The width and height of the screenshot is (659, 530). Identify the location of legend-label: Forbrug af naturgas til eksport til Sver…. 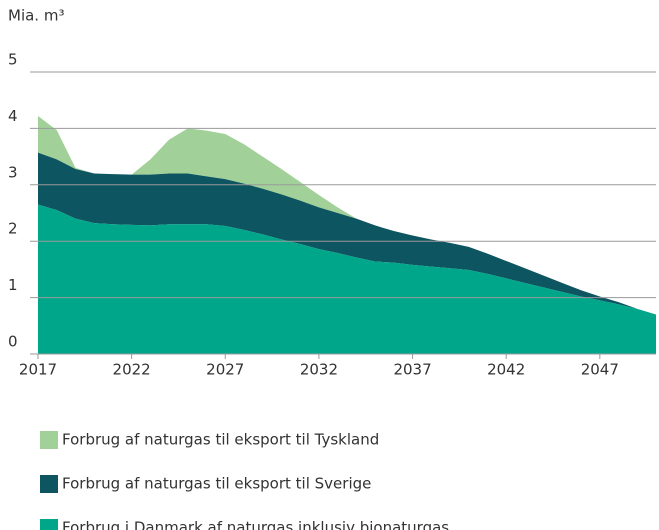
(216, 484).